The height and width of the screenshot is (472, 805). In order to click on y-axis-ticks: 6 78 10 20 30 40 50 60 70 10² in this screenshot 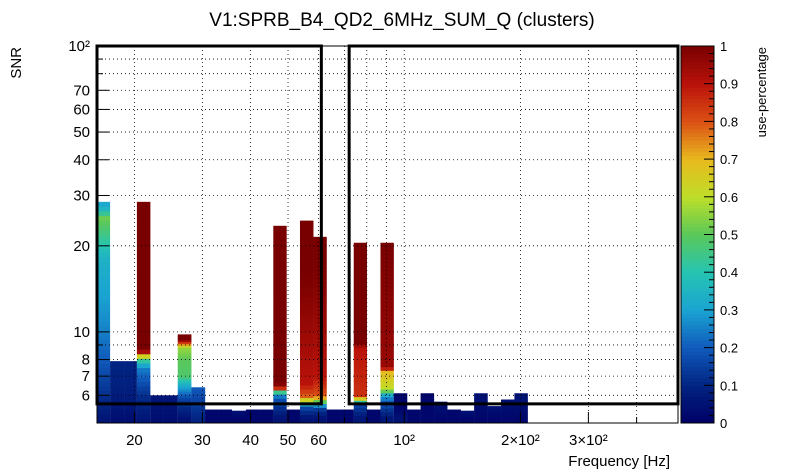, I will do `click(88, 221)`.